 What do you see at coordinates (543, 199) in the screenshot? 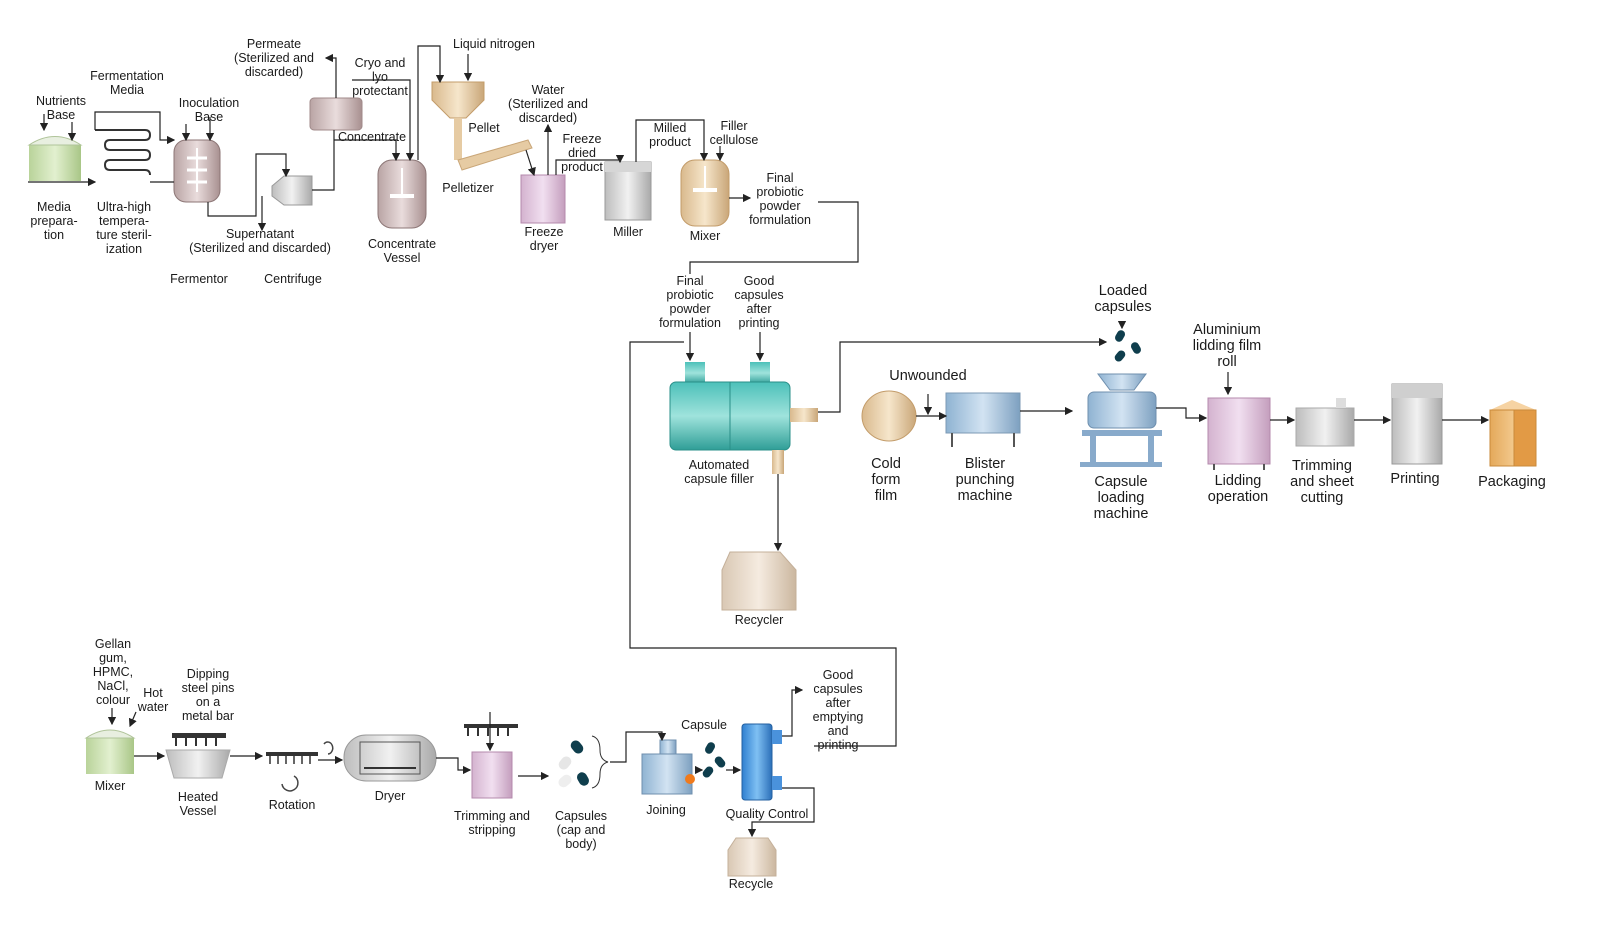
I see `freeze-dryer-unit` at bounding box center [543, 199].